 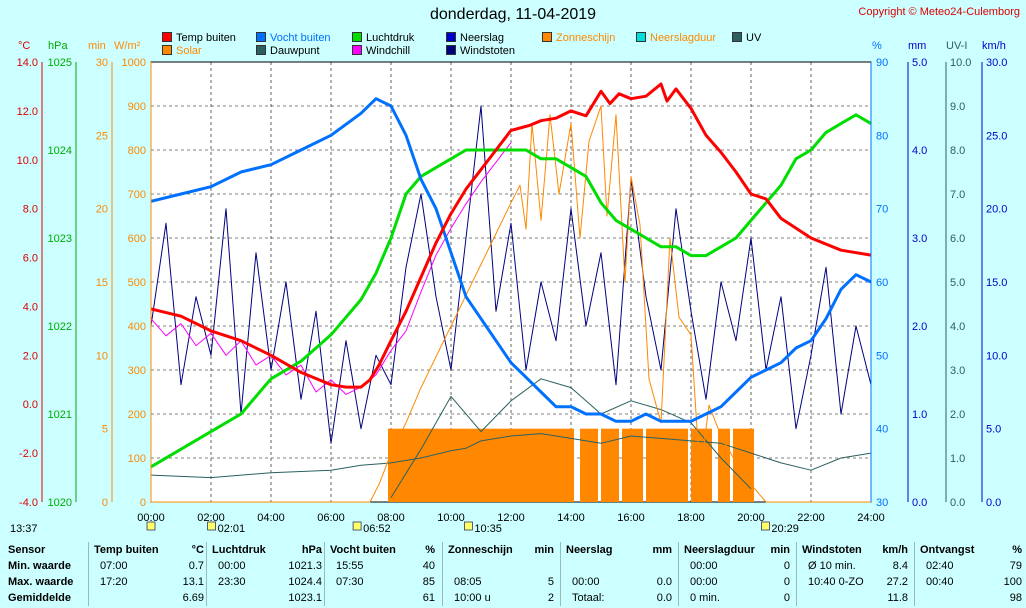 I want to click on x-tick-label: 20:00, so click(x=751, y=518).